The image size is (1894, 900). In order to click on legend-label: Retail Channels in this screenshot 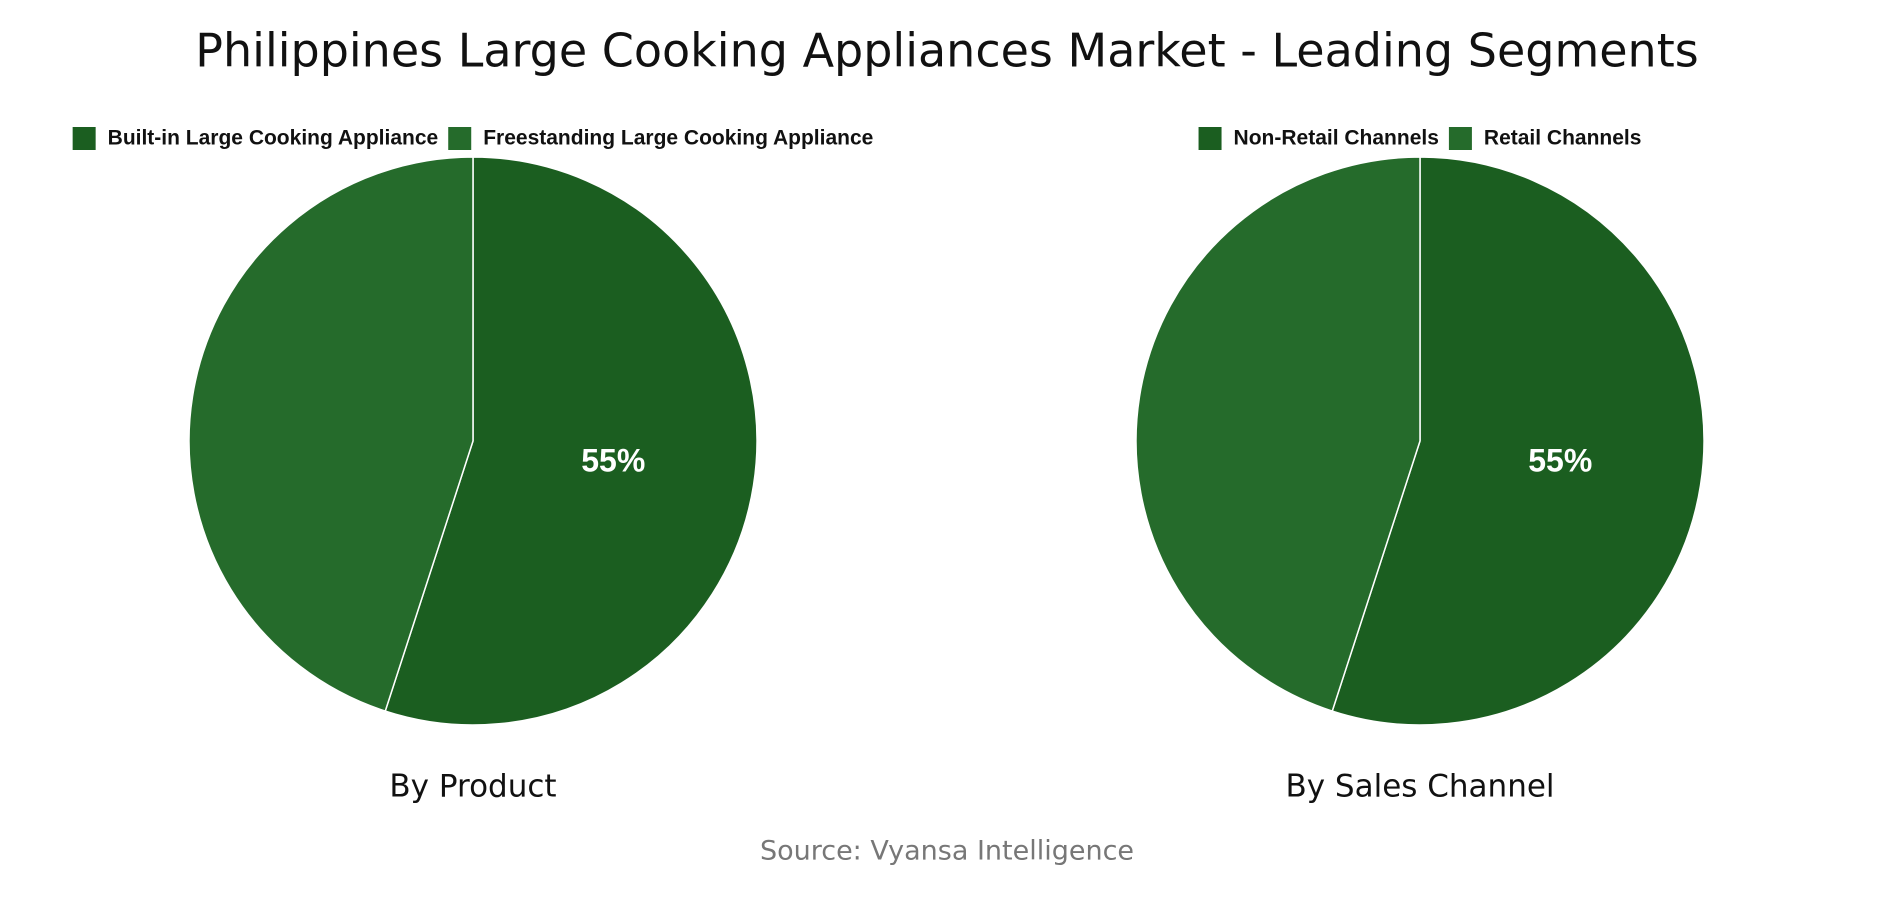, I will do `click(1563, 138)`.